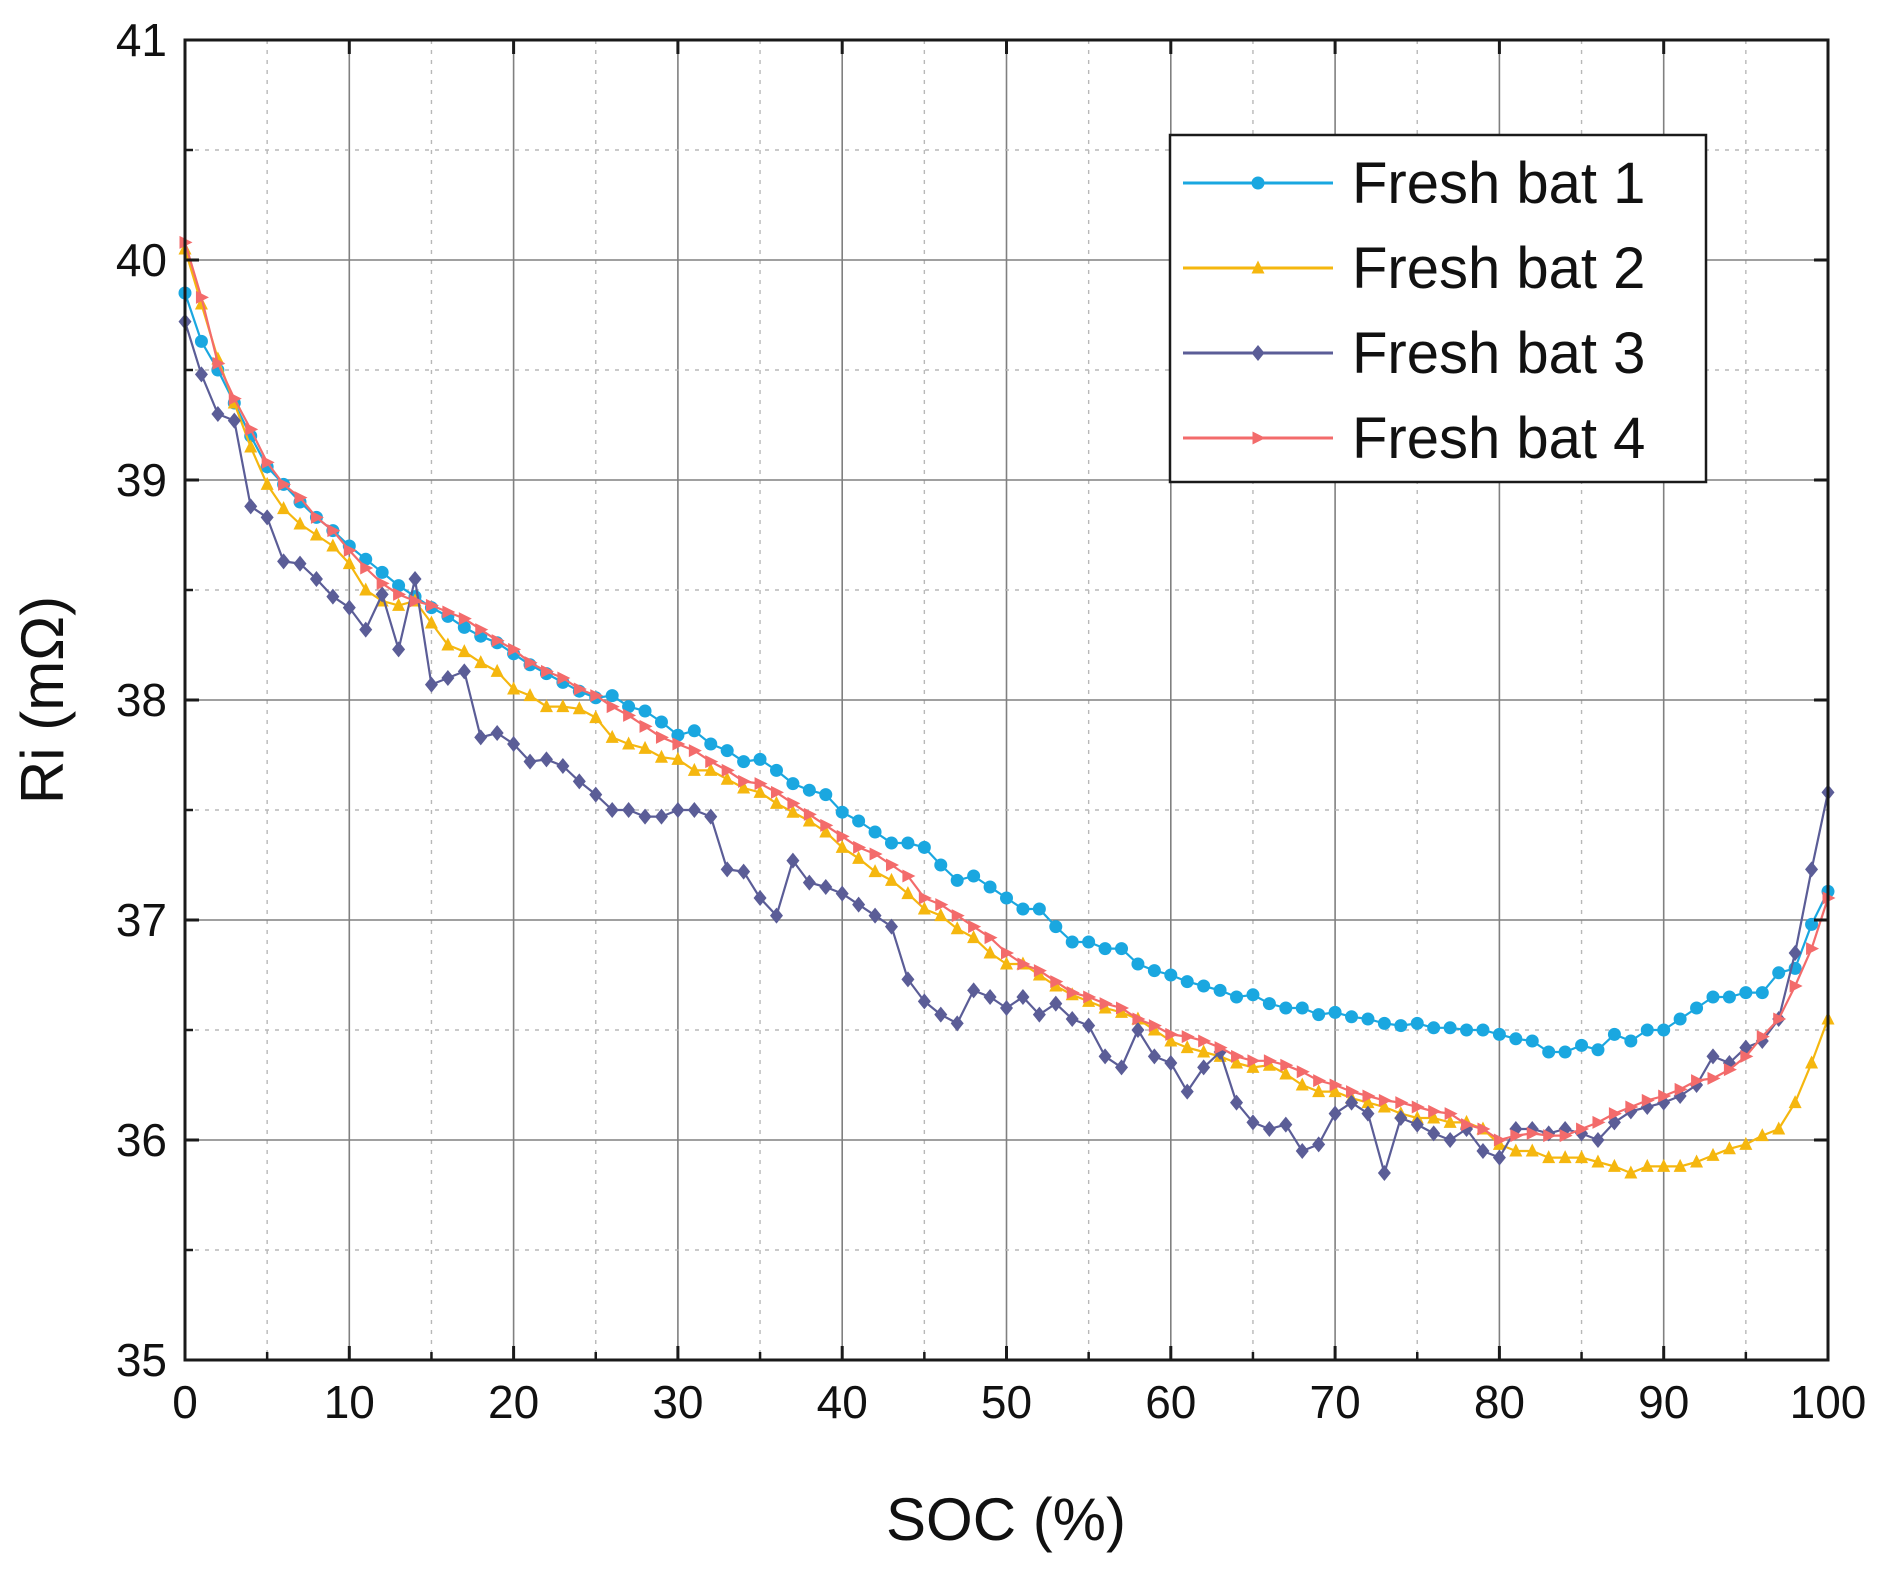 Image resolution: width=1877 pixels, height=1571 pixels. Describe the element at coordinates (42, 700) in the screenshot. I see `y-axis-label: Ri (mΩ)` at that location.